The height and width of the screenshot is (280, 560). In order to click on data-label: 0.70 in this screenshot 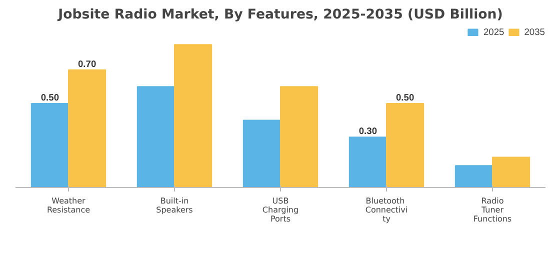, I will do `click(87, 63)`.